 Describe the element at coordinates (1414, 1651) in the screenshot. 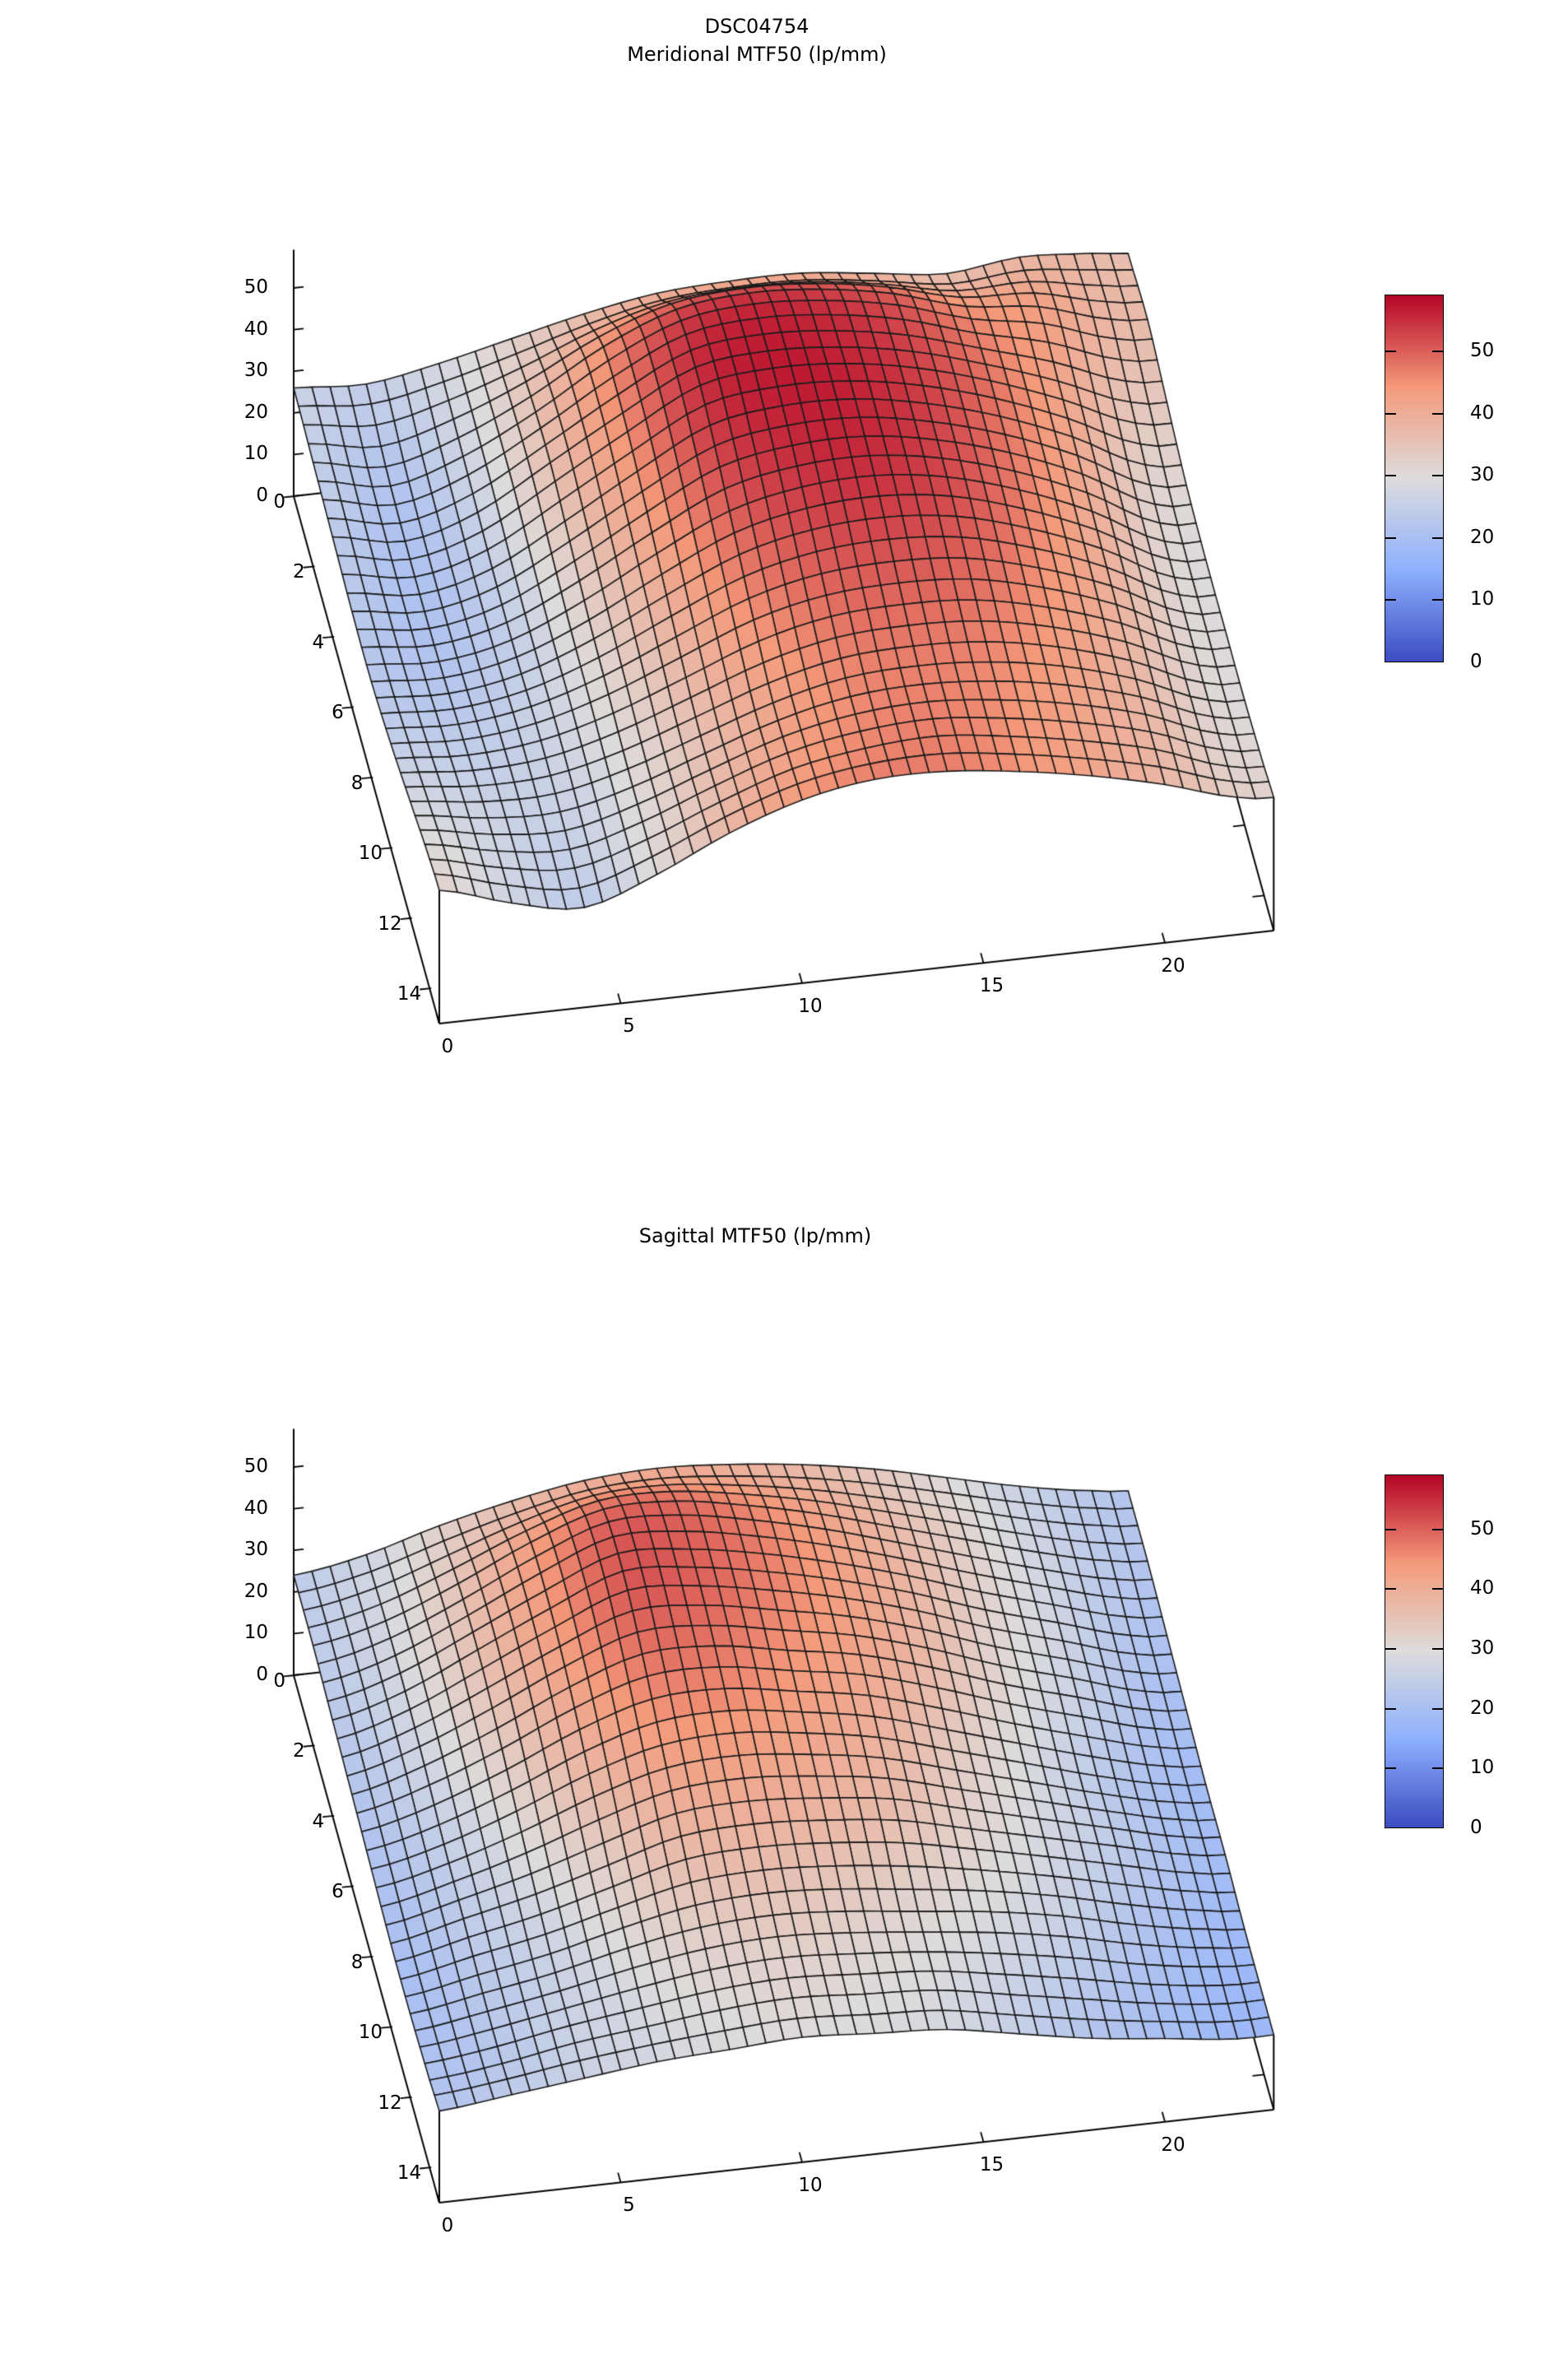

I see `colorbar-sagittal` at that location.